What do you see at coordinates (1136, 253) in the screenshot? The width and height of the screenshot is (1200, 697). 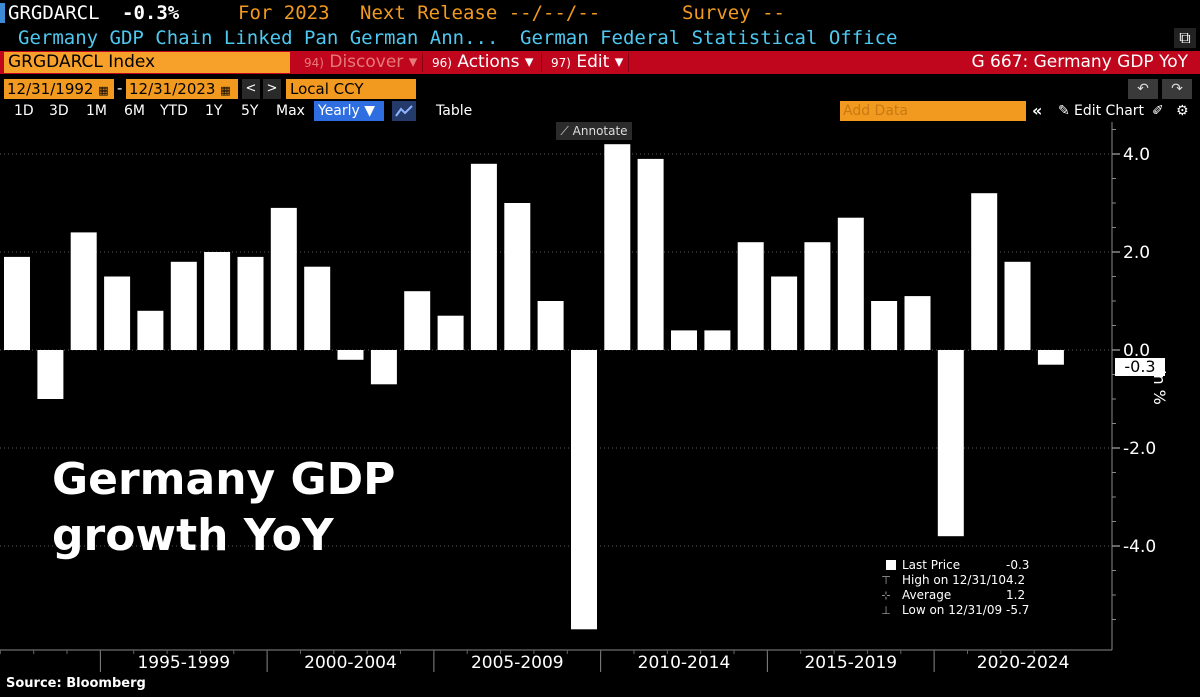 I see `y-tick-label: 2.0` at bounding box center [1136, 253].